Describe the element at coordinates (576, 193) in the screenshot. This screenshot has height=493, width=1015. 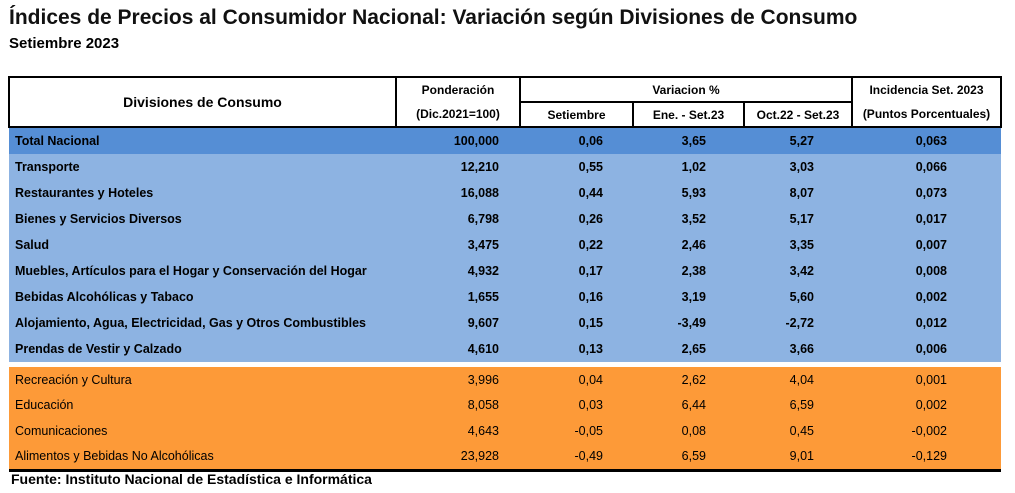
I see `cell-set: 0,44` at that location.